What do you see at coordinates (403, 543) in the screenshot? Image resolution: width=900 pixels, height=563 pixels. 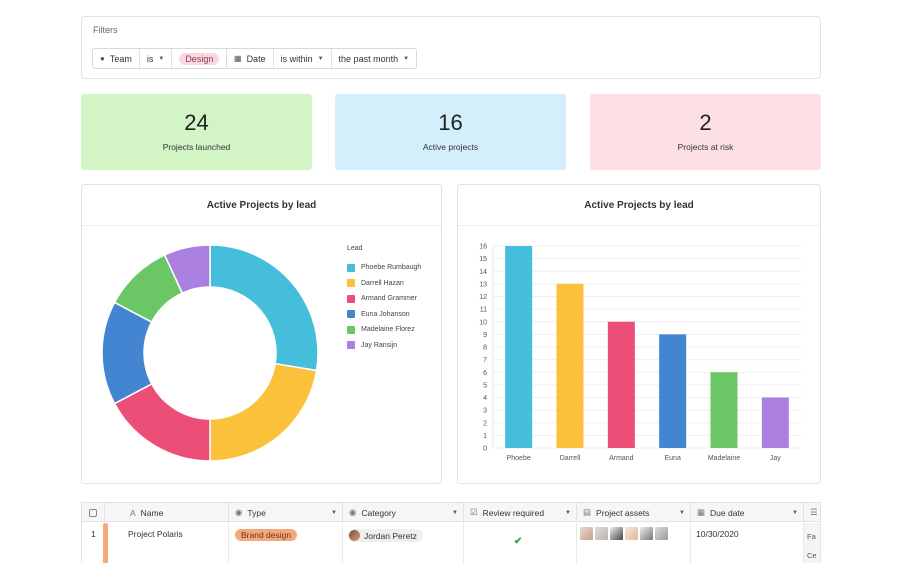 I see `row-category-cell: Jordan Peretz` at bounding box center [403, 543].